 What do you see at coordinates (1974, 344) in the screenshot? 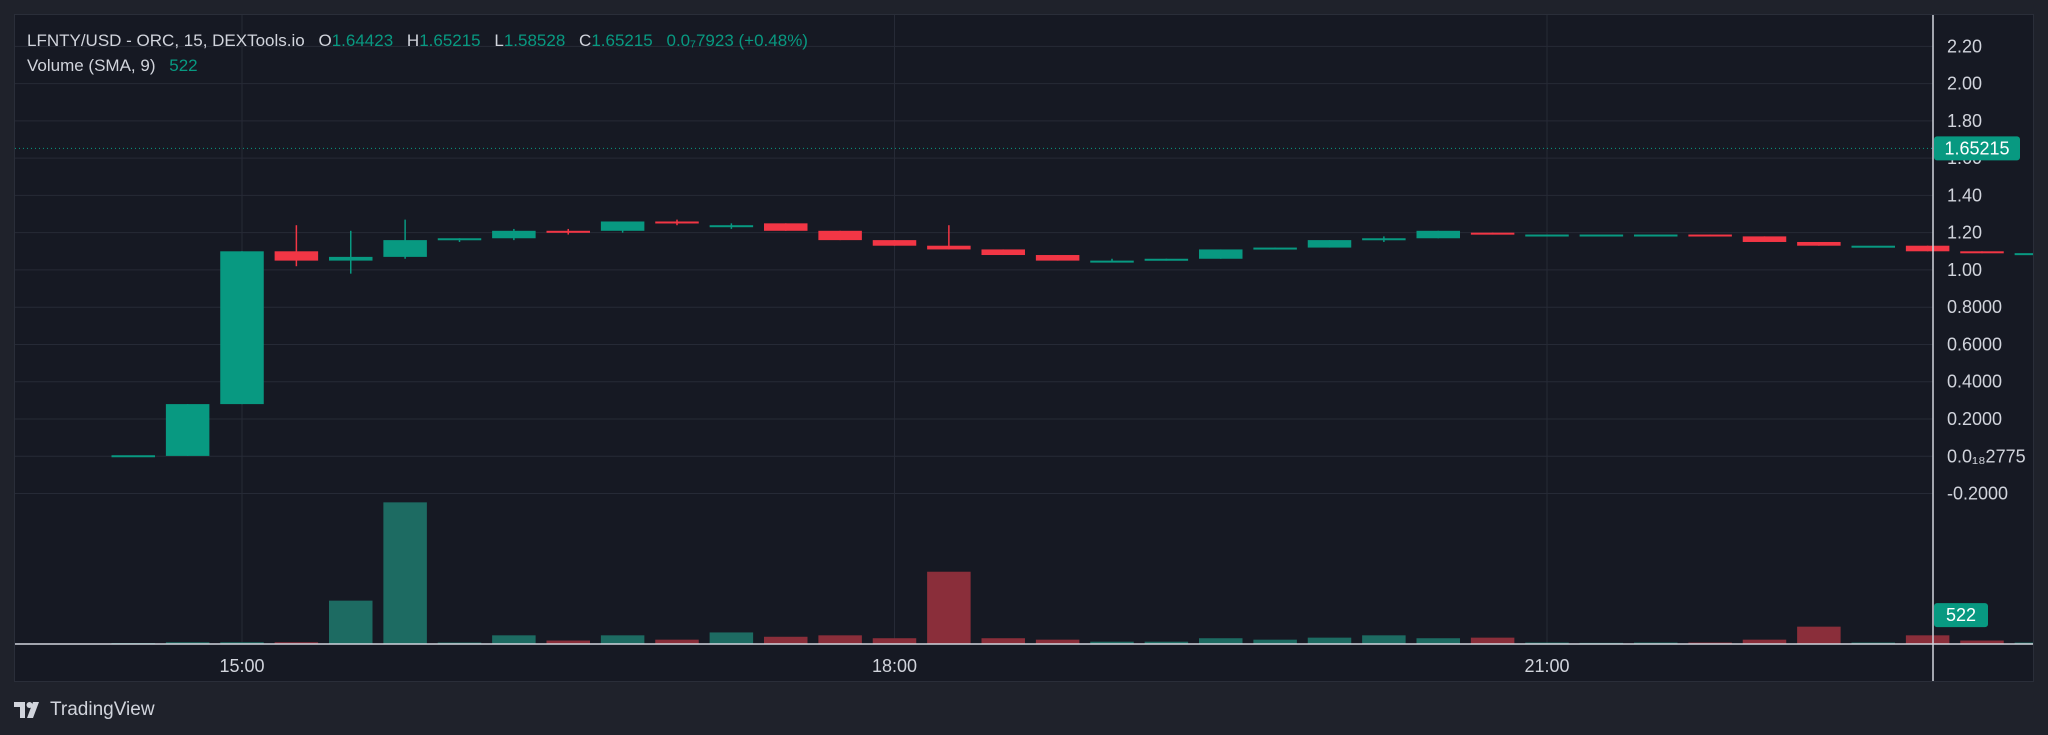
I see `y-tick-label: 0.6000` at bounding box center [1974, 344].